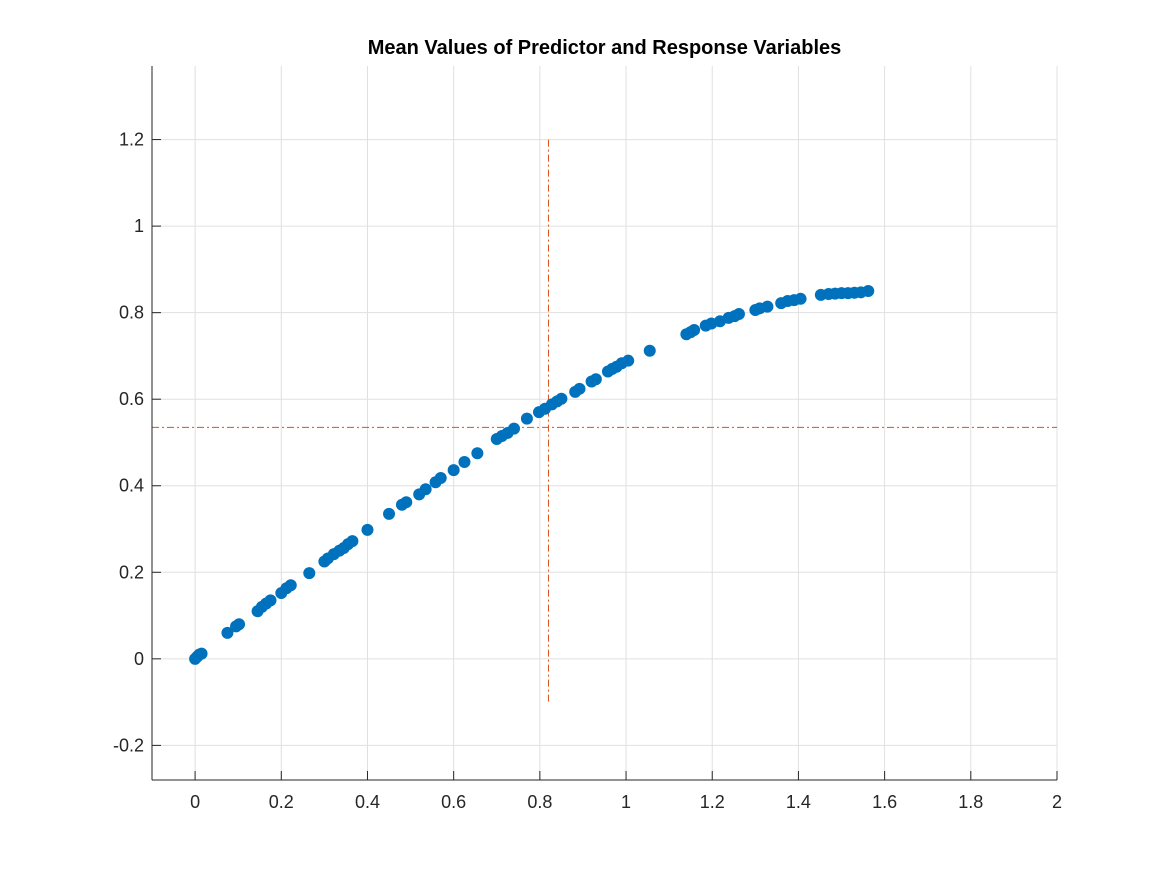 Image resolution: width=1167 pixels, height=875 pixels. Describe the element at coordinates (131, 572) in the screenshot. I see `y-tick-label: 0.2` at that location.